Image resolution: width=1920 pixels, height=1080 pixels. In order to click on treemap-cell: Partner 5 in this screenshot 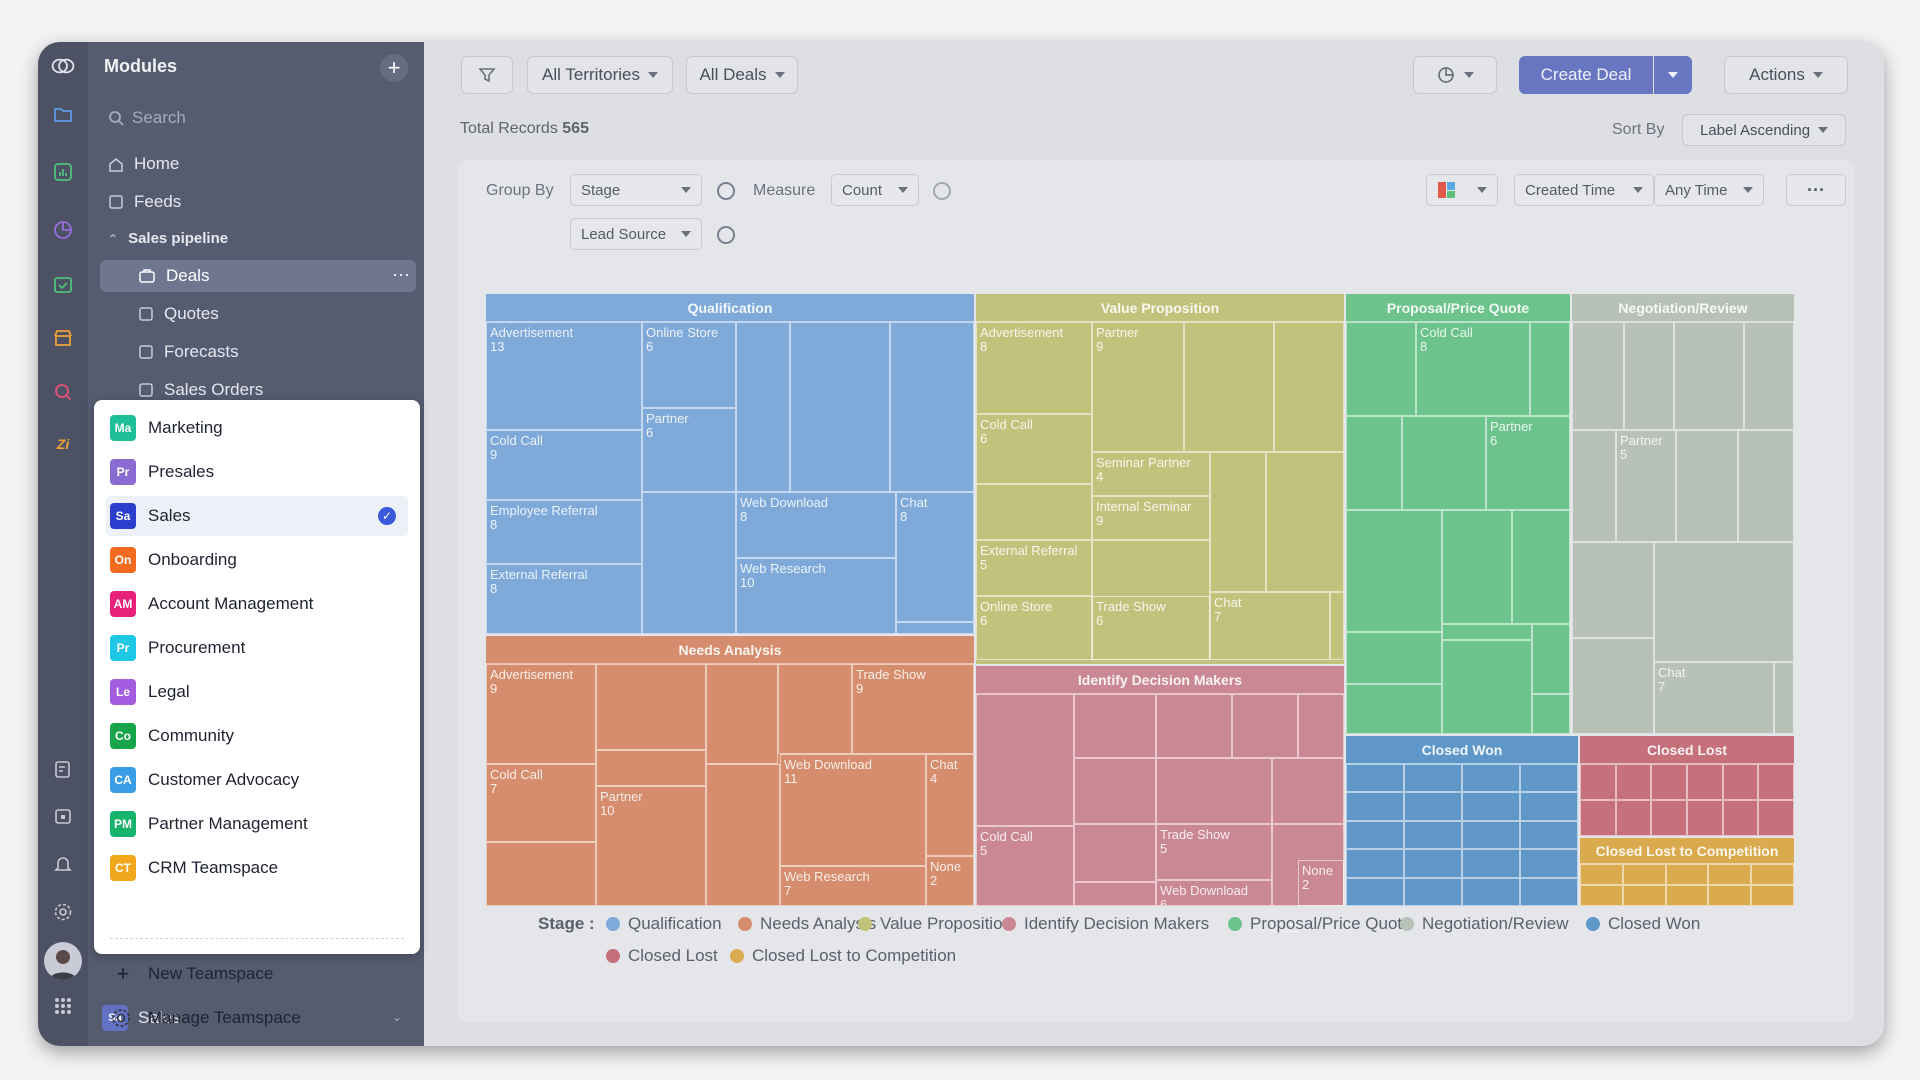, I will do `click(1646, 486)`.